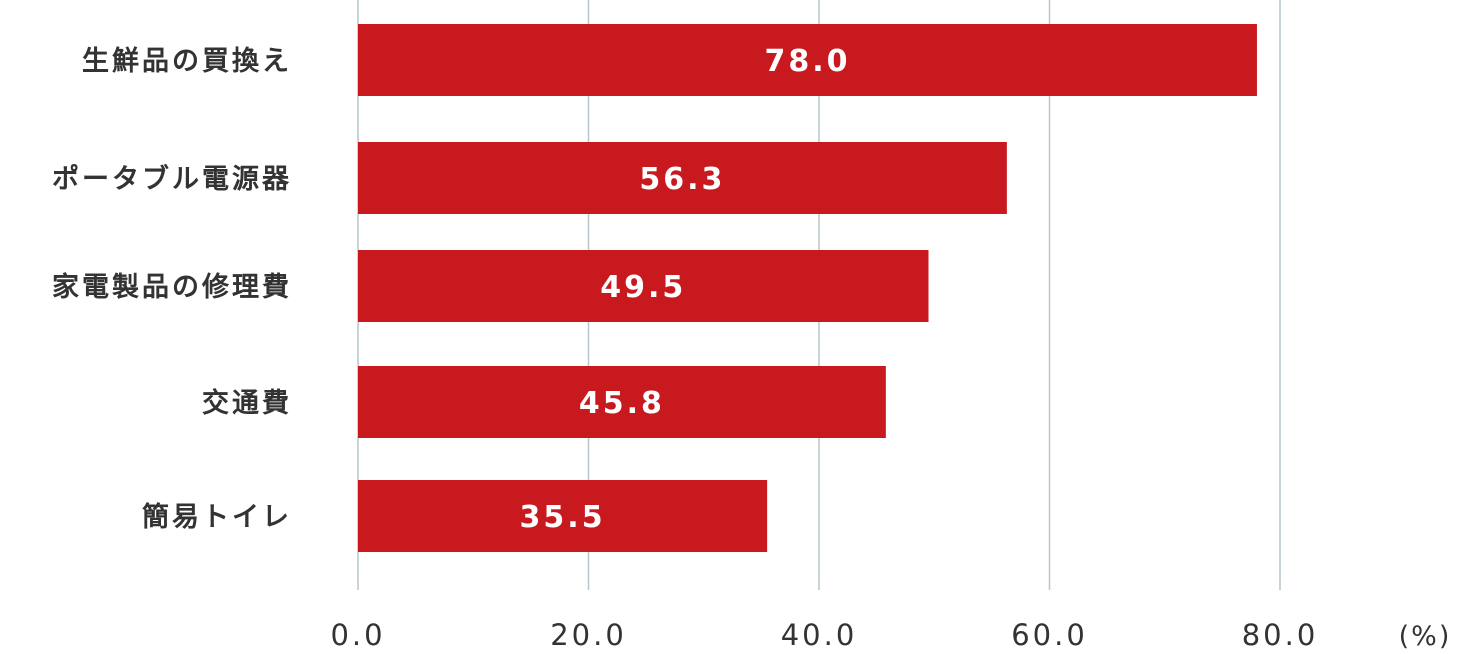 Image resolution: width=1458 pixels, height=654 pixels. What do you see at coordinates (1049, 635) in the screenshot?
I see `x-tick-label: 60.0` at bounding box center [1049, 635].